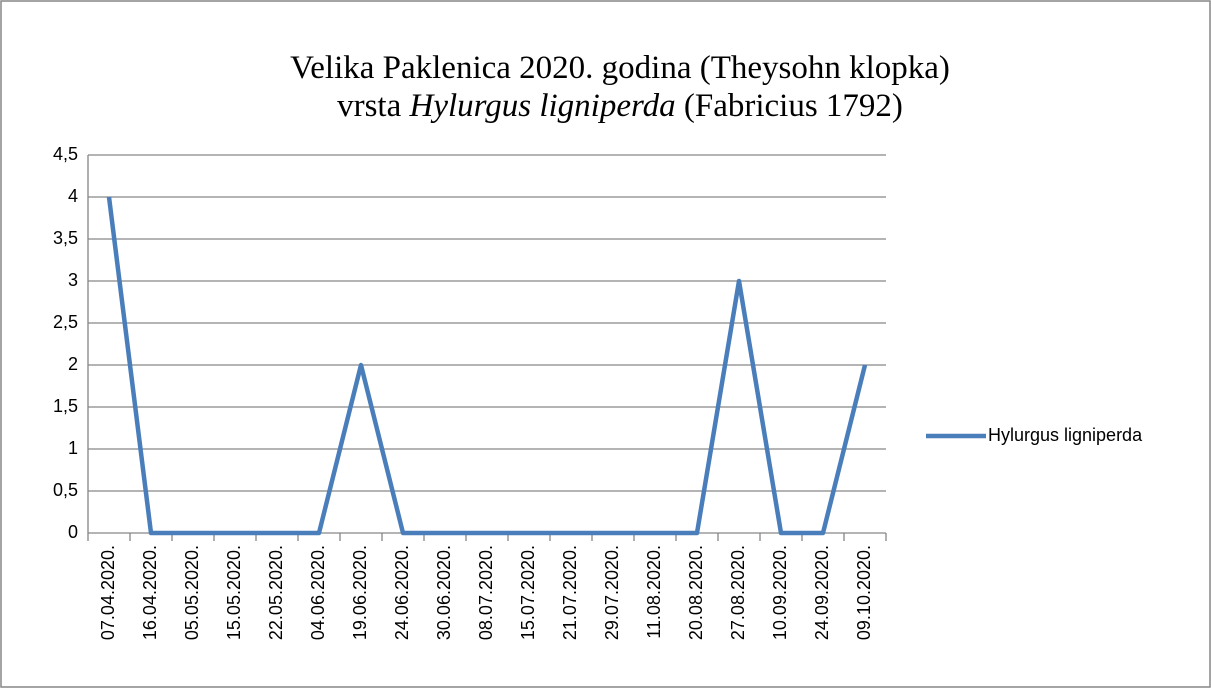 The width and height of the screenshot is (1211, 688). Describe the element at coordinates (486, 592) in the screenshot. I see `x-tick-label: 08.07.2020.` at that location.